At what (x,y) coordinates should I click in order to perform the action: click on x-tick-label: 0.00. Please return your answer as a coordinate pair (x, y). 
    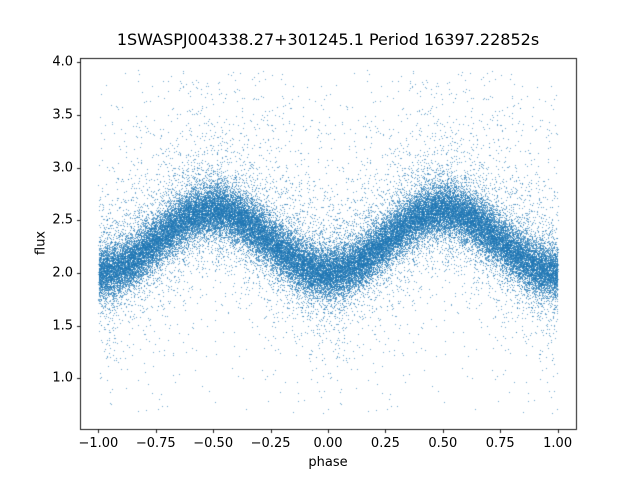
    Looking at the image, I should click on (328, 443).